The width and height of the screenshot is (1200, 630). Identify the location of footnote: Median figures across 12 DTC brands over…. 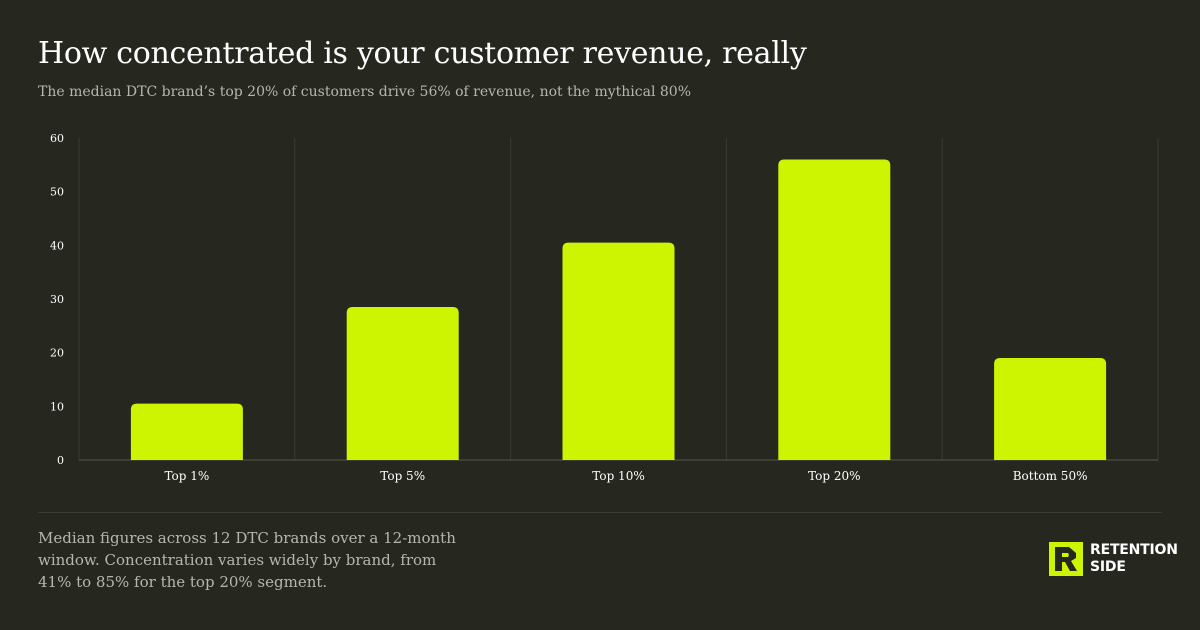
(247, 560).